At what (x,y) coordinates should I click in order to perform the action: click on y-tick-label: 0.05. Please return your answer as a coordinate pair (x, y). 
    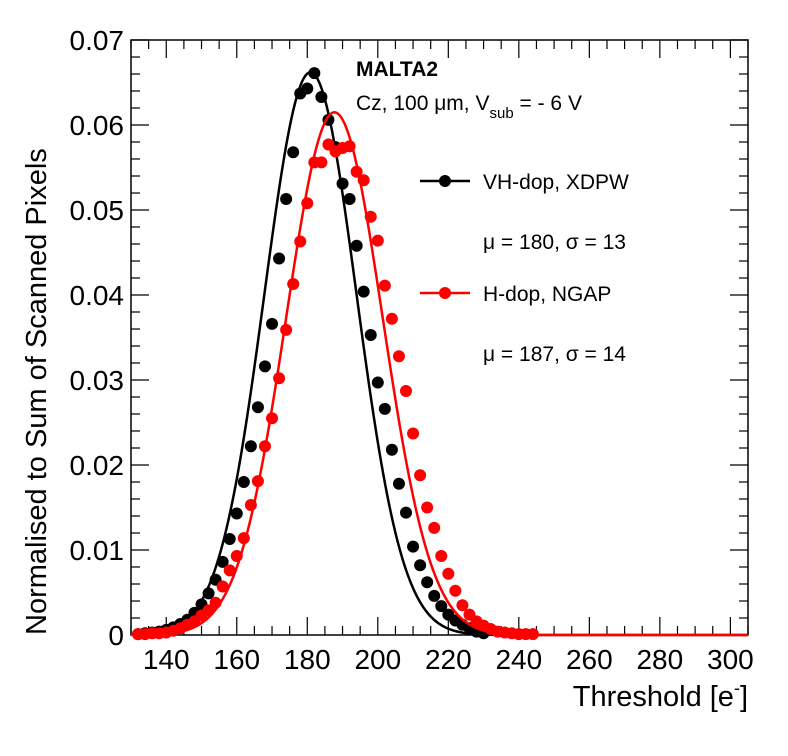
    Looking at the image, I should click on (97, 210).